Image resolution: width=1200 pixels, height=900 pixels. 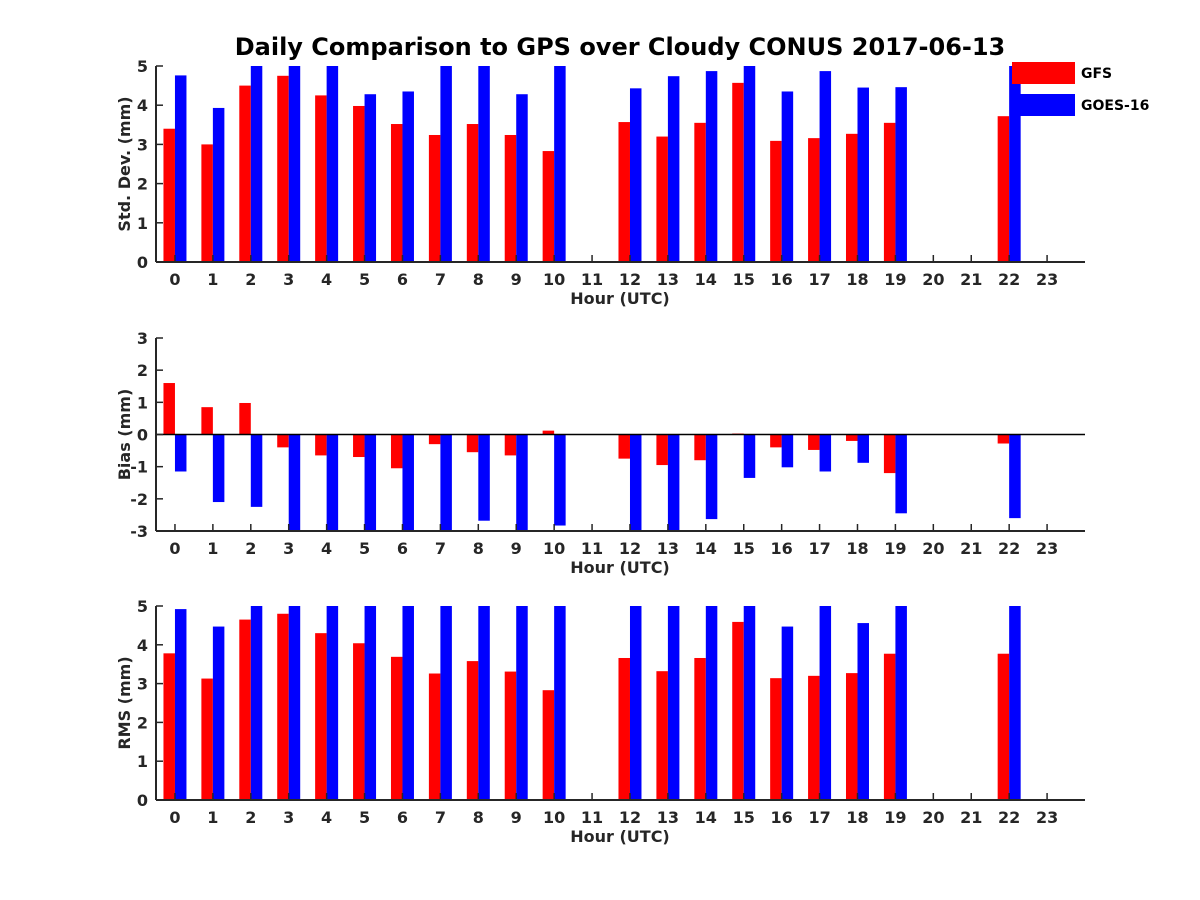 I want to click on x-tick-label: 8, so click(x=478, y=279).